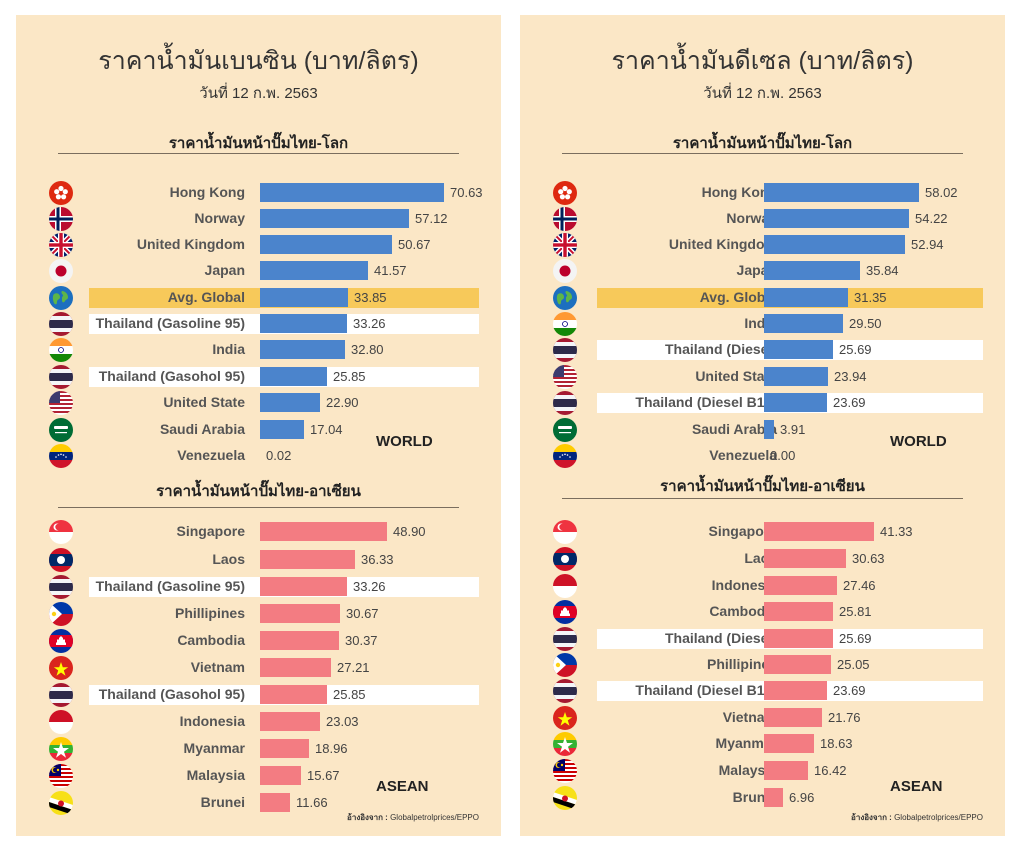  What do you see at coordinates (258, 298) in the screenshot?
I see `world-row: Avg. Global 33.85` at bounding box center [258, 298].